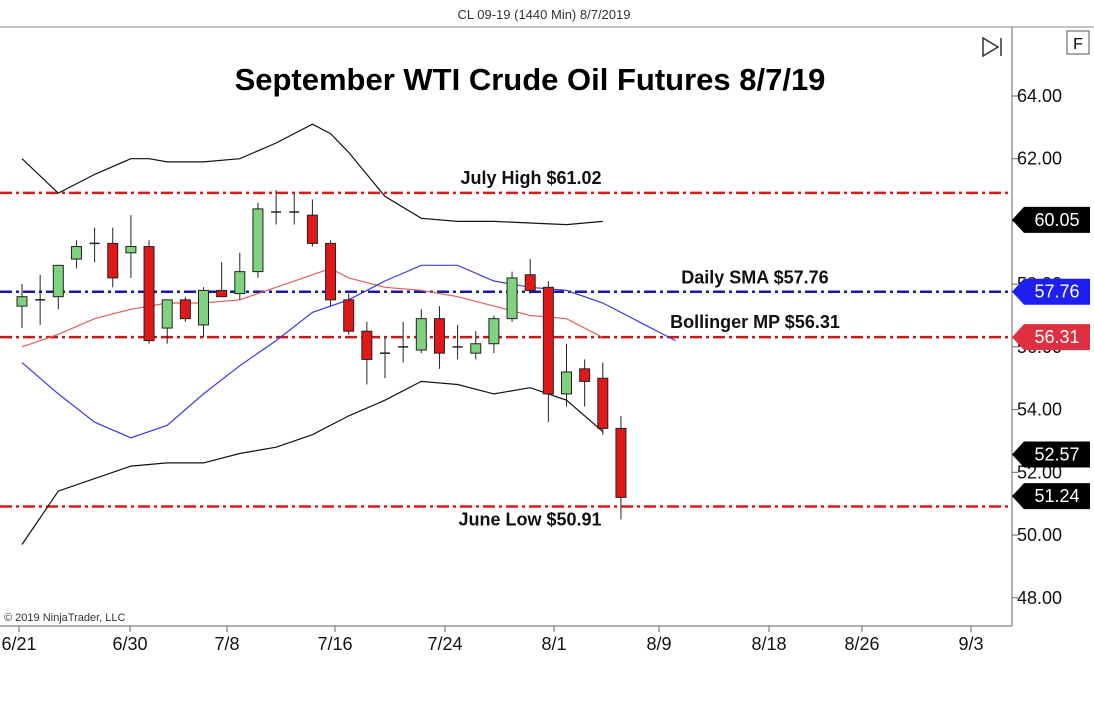  I want to click on price-tags: 57.76 56.31 60.05 52.57 51.24, so click(1051, 358).